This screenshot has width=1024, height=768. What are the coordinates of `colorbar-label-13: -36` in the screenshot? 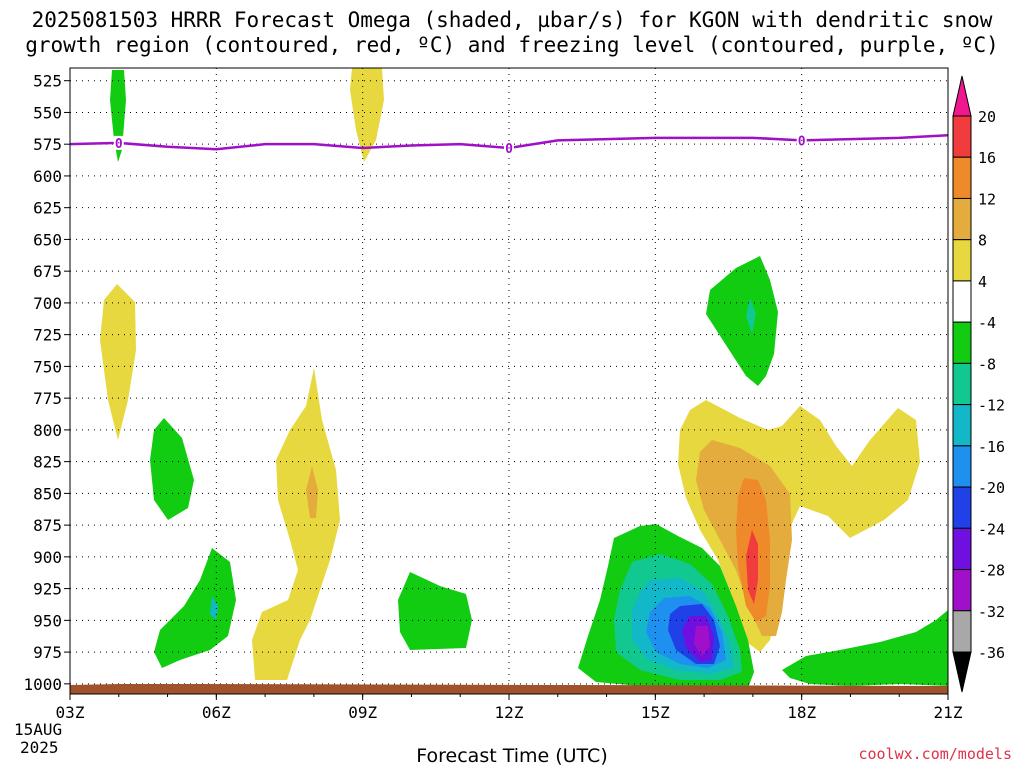 It's located at (991, 653).